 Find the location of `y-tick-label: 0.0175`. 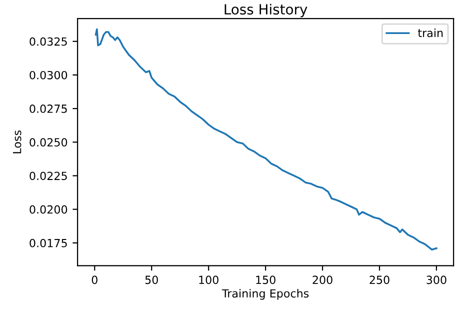

y-tick-label: 0.0175 is located at coordinates (48, 243).